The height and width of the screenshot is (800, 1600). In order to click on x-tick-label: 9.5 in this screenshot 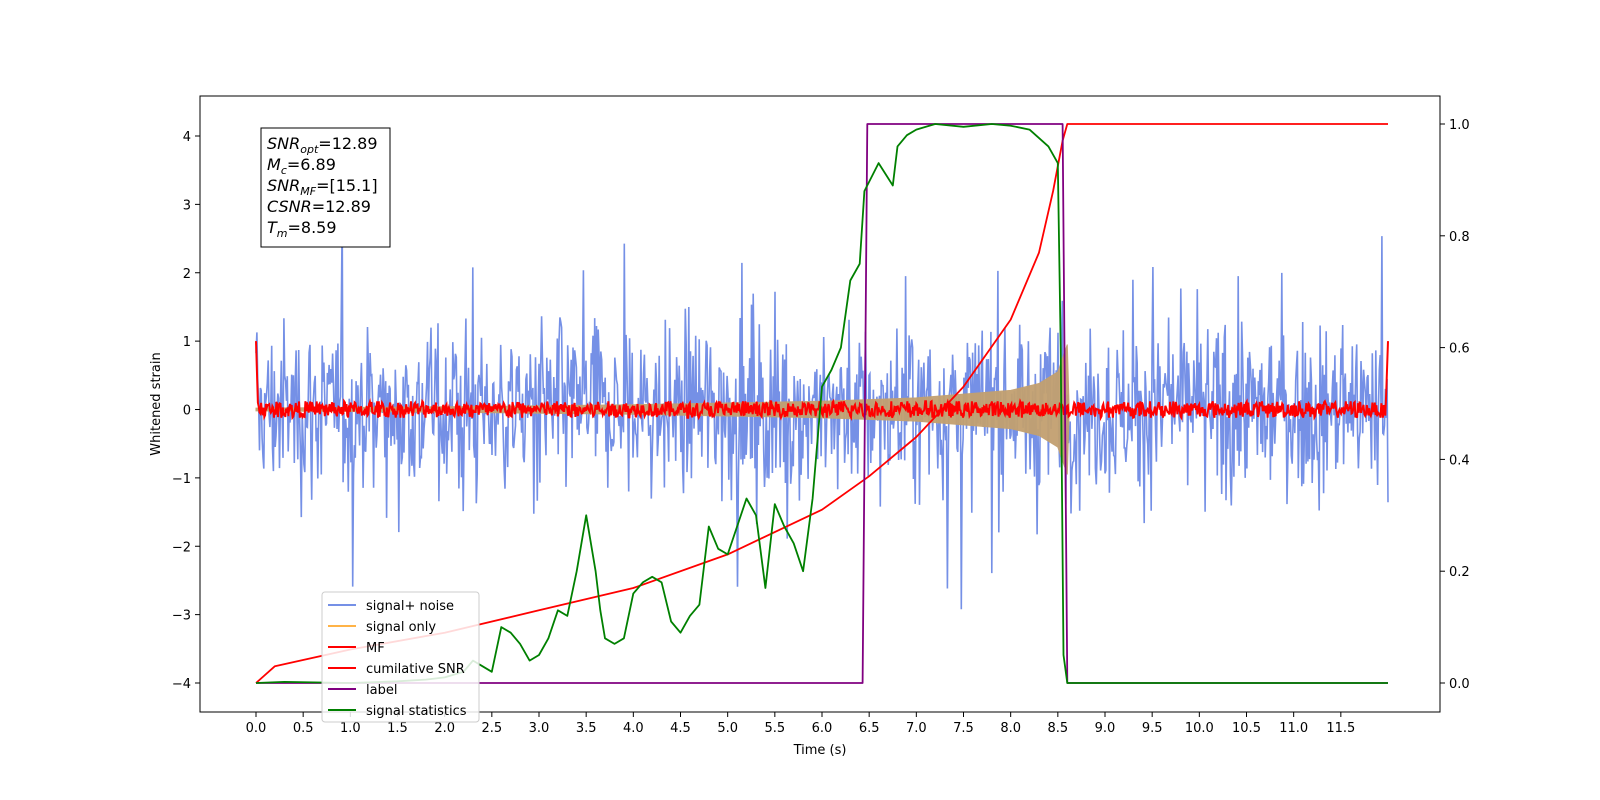, I will do `click(1152, 728)`.